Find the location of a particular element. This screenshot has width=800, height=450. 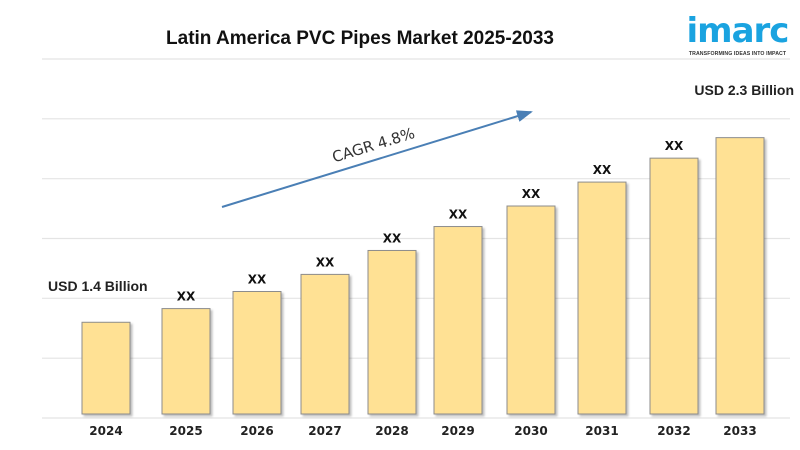

cagr-annotation: CAGR 4.8% is located at coordinates (377, 159).